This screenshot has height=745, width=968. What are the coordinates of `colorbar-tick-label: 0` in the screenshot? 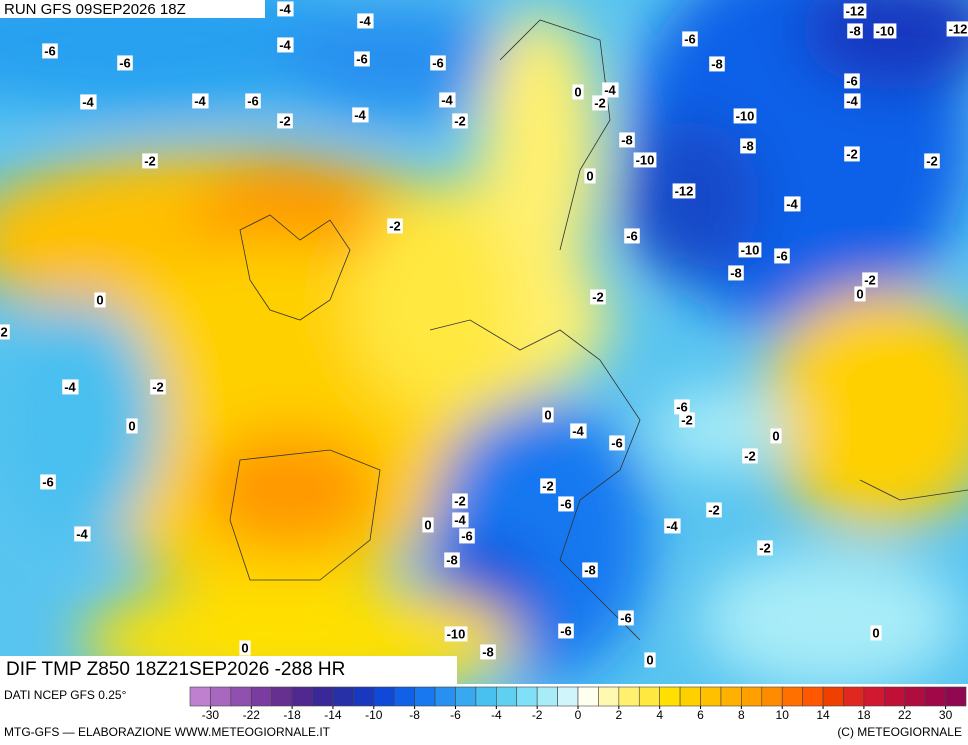 It's located at (578, 715).